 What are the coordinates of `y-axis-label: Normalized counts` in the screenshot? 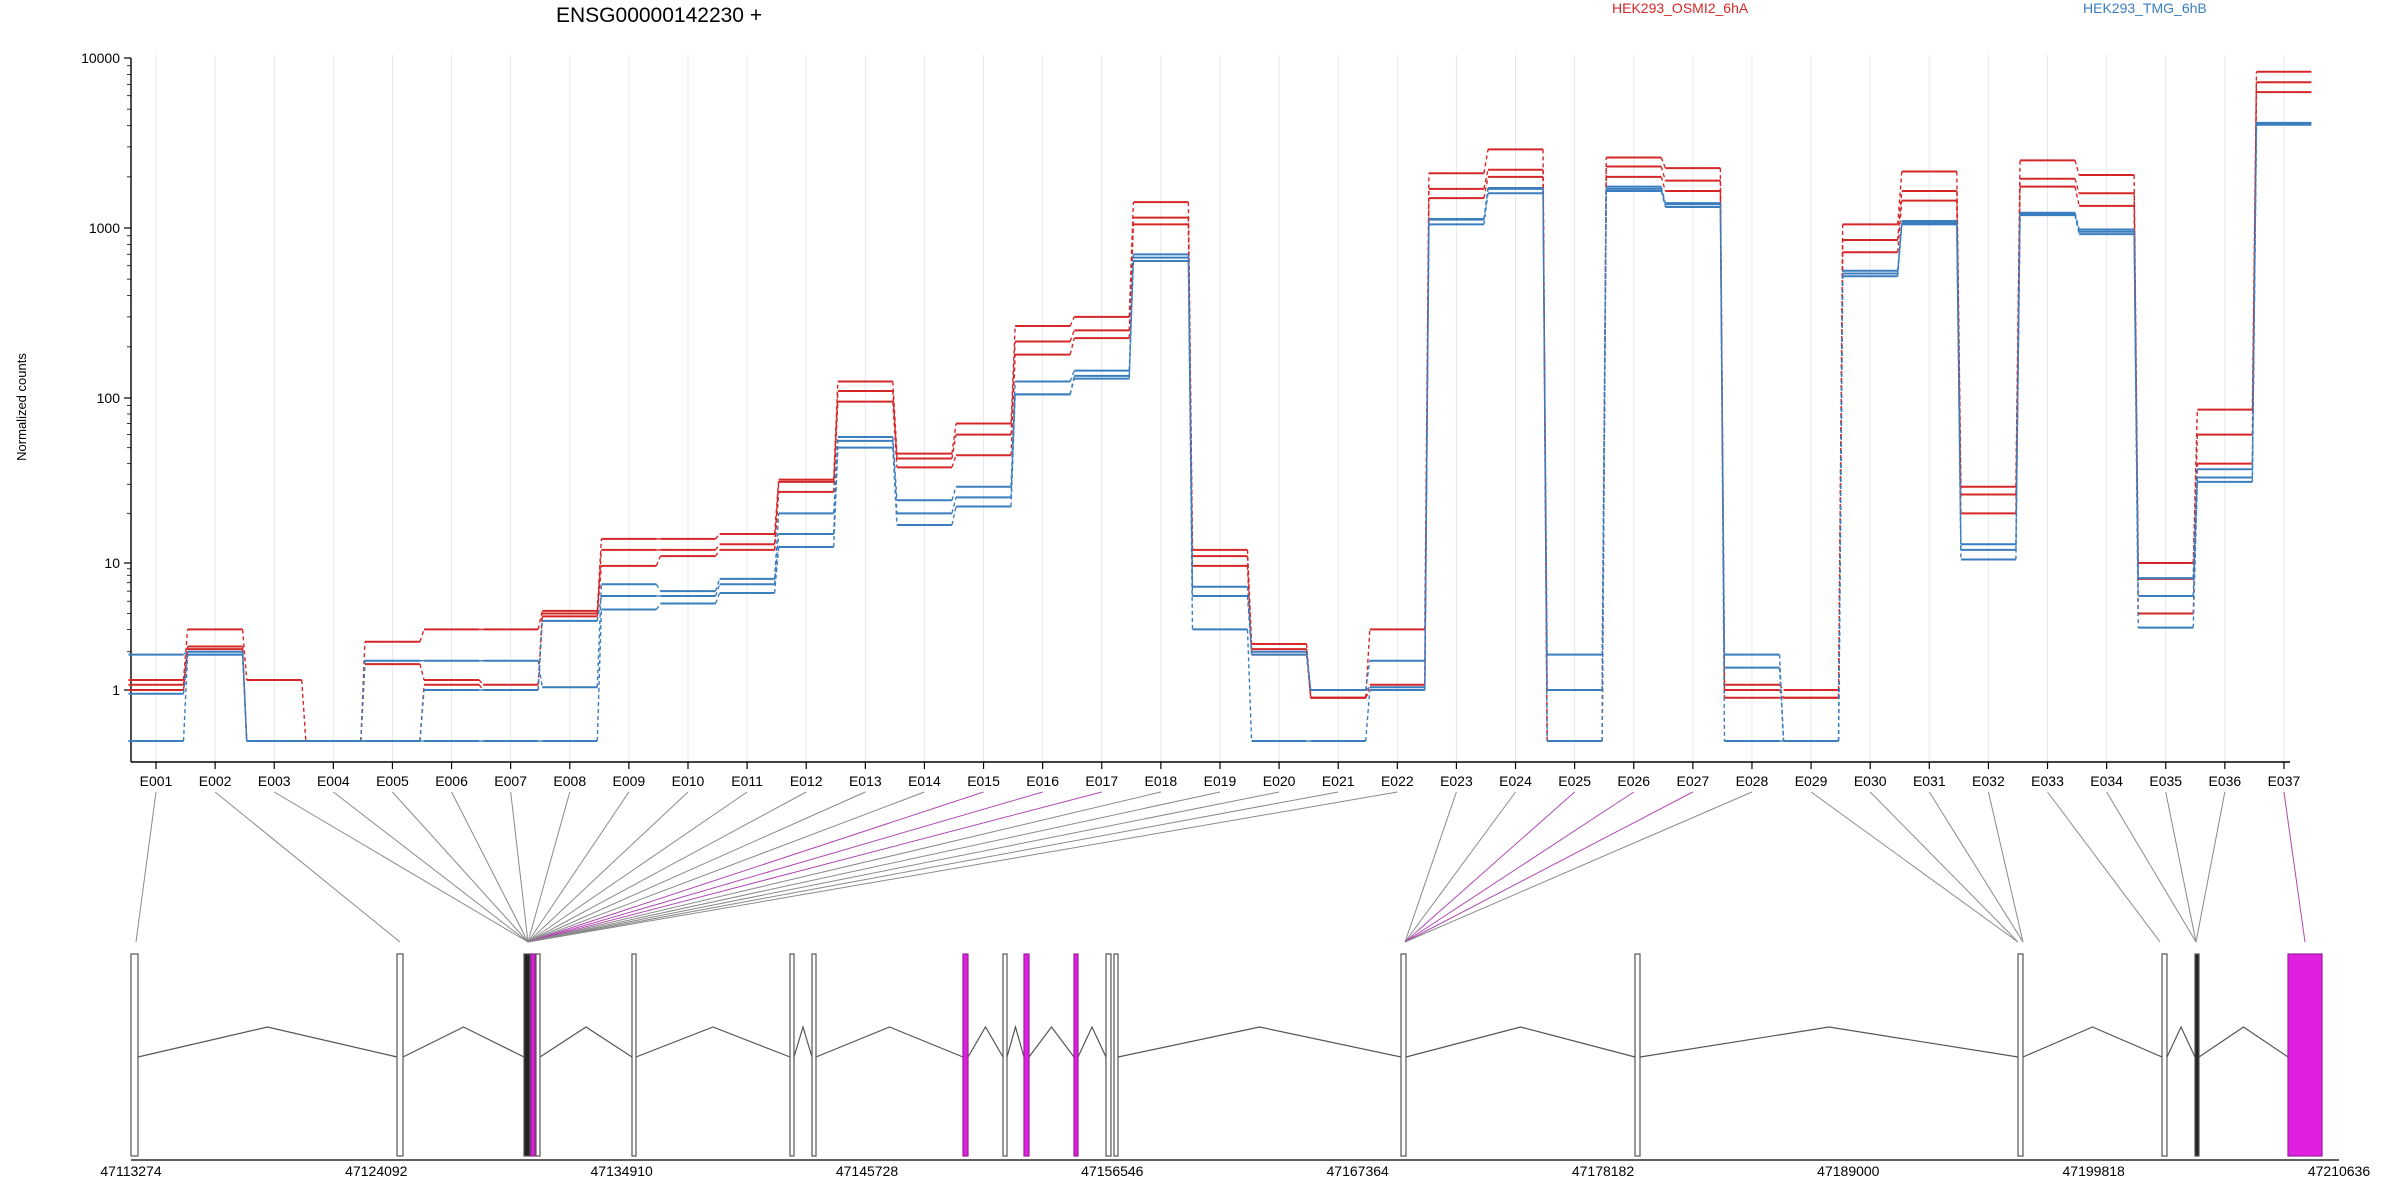 It's located at (21, 407).